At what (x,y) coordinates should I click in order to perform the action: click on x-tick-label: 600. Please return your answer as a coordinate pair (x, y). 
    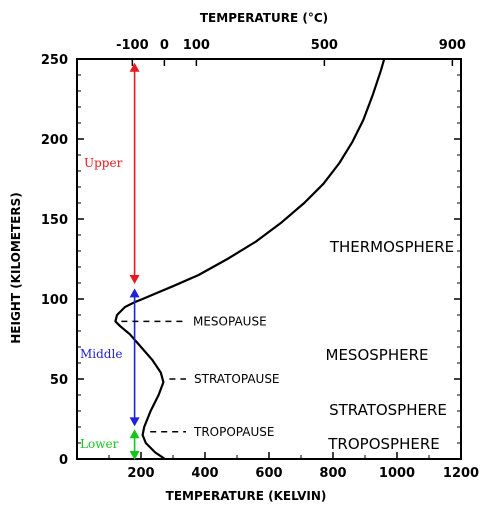
    Looking at the image, I should click on (268, 473).